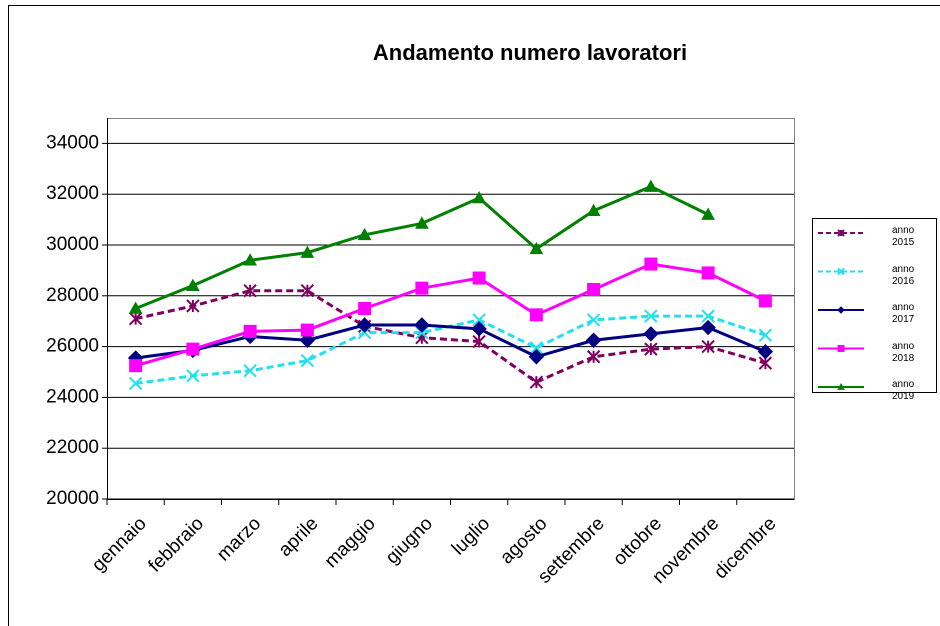  I want to click on x-tick-label: giugno, so click(409, 540).